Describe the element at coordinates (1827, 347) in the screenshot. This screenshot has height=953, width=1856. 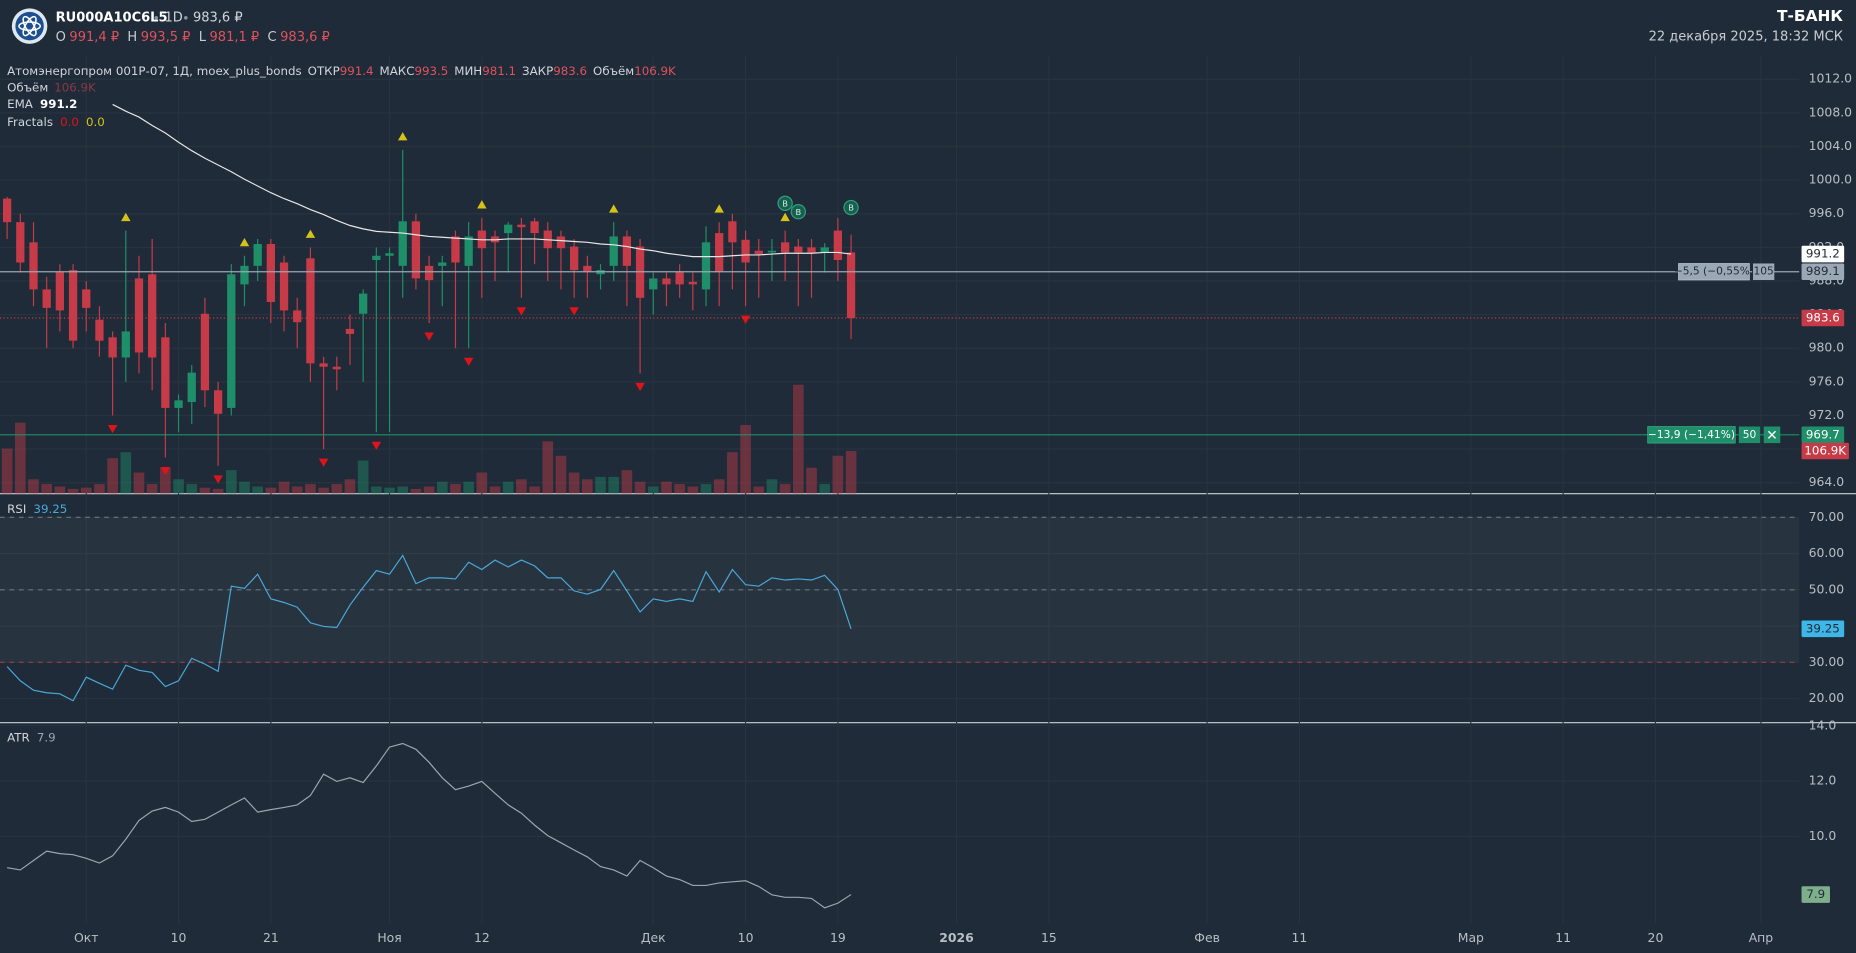
I see `y-tick-label: 980.0` at that location.